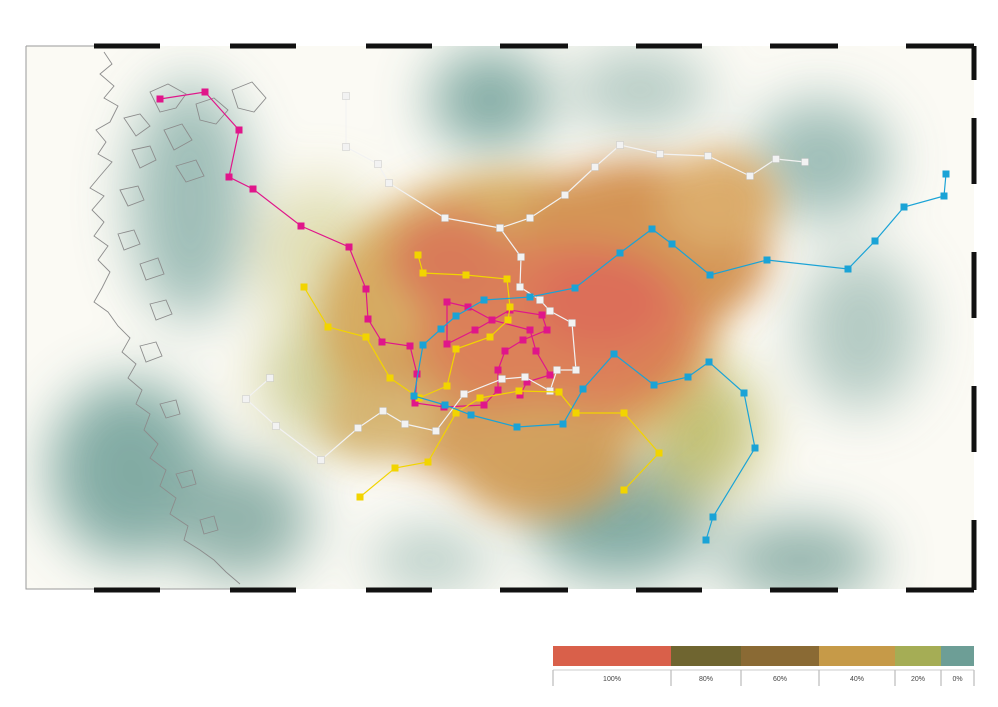  What do you see at coordinates (917, 679) in the screenshot?
I see `legend-label: 20%` at bounding box center [917, 679].